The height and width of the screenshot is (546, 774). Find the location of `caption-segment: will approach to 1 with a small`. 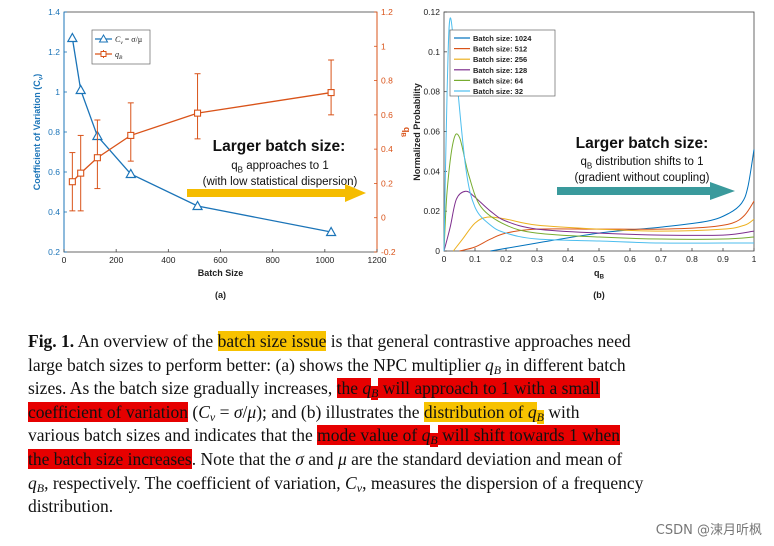

caption-segment: will approach to 1 with a small is located at coordinates (489, 388).